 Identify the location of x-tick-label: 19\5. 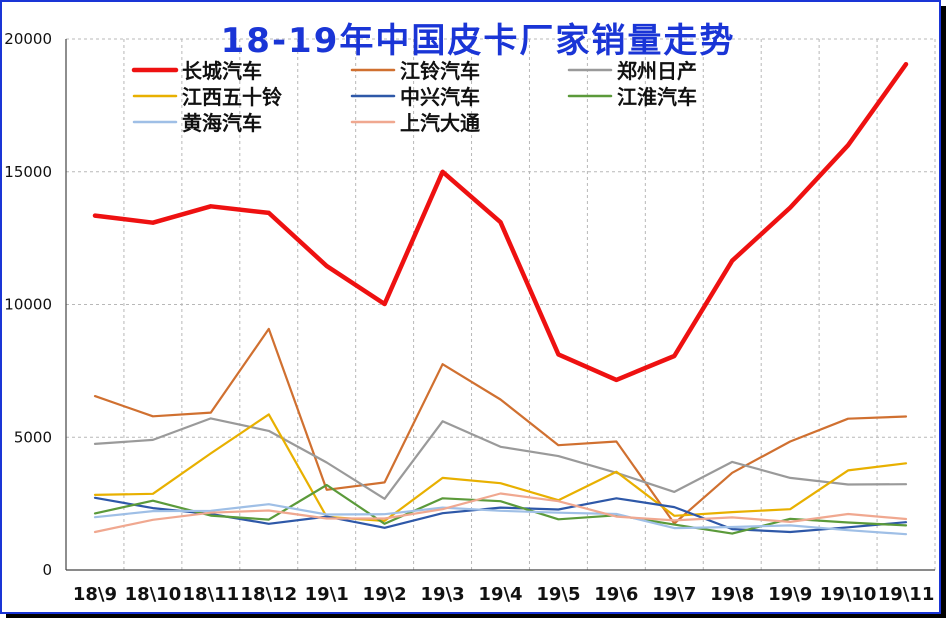
(558, 594).